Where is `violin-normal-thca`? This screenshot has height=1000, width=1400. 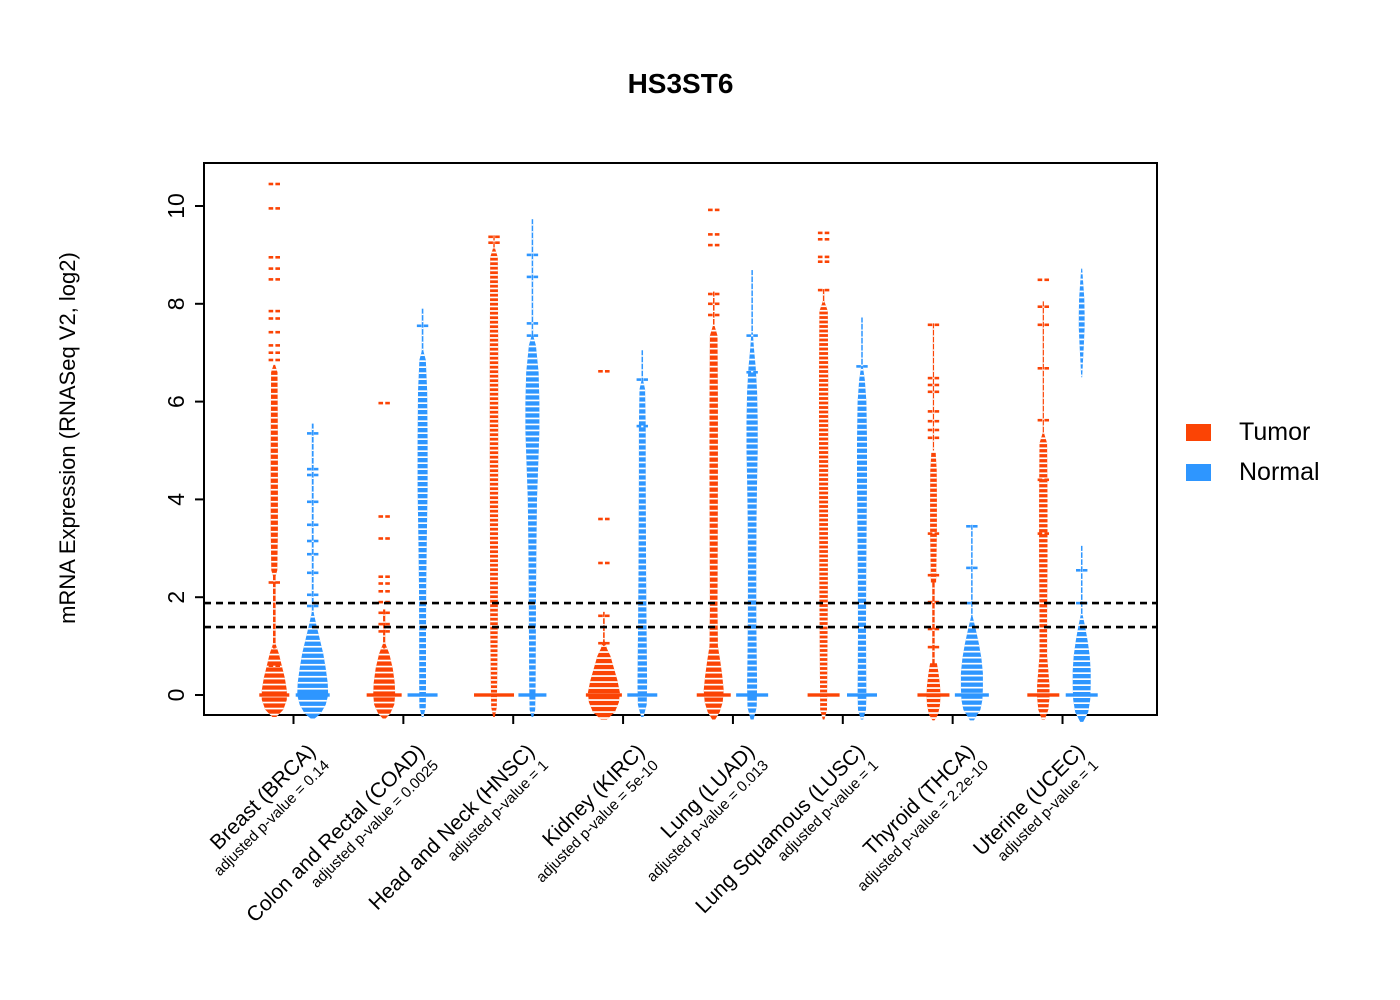 violin-normal-thca is located at coordinates (971, 622).